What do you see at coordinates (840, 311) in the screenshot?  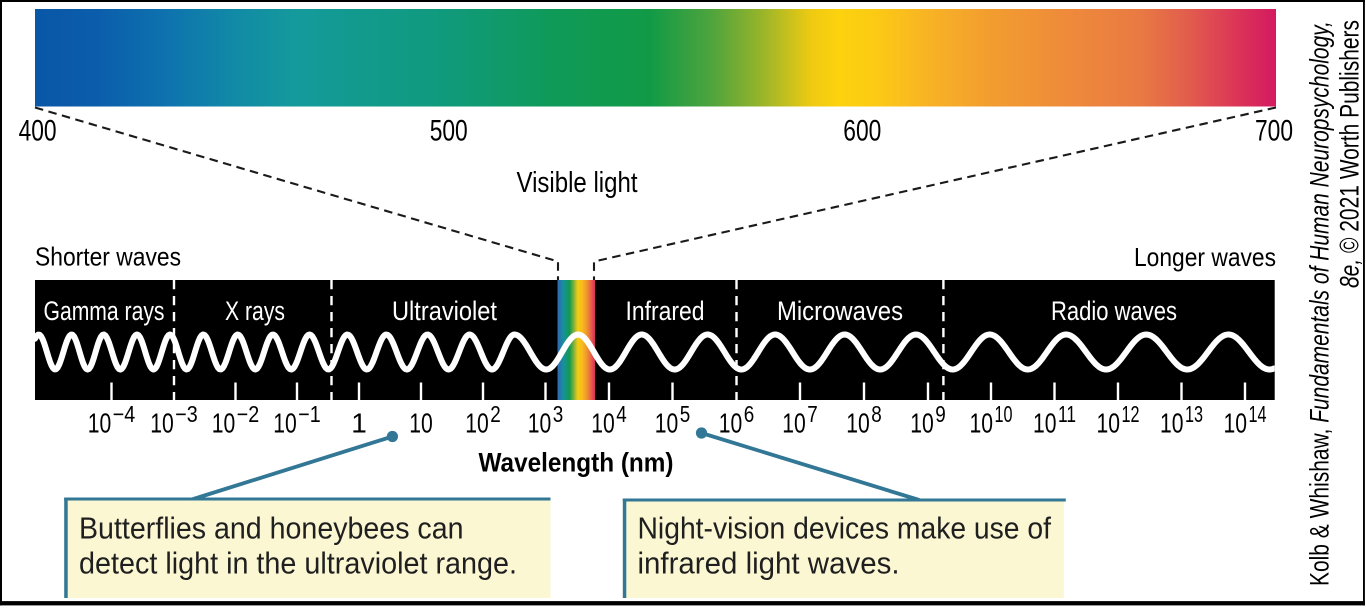 I see `svg-text: Microwaves` at bounding box center [840, 311].